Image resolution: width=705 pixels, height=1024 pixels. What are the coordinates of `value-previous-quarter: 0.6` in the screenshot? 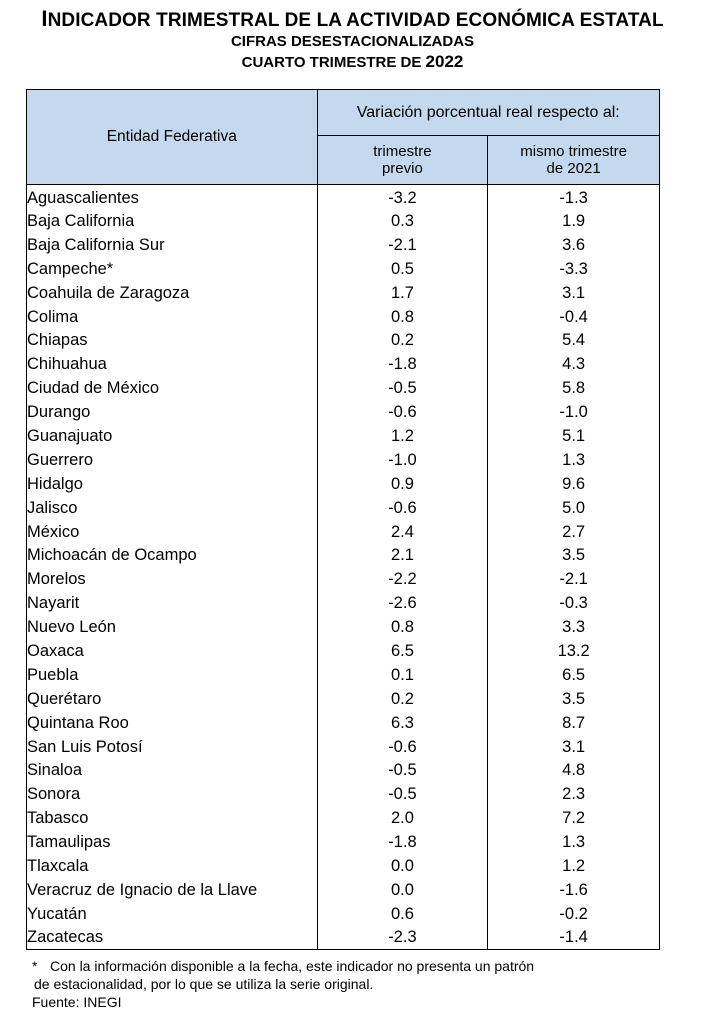 It's located at (402, 913).